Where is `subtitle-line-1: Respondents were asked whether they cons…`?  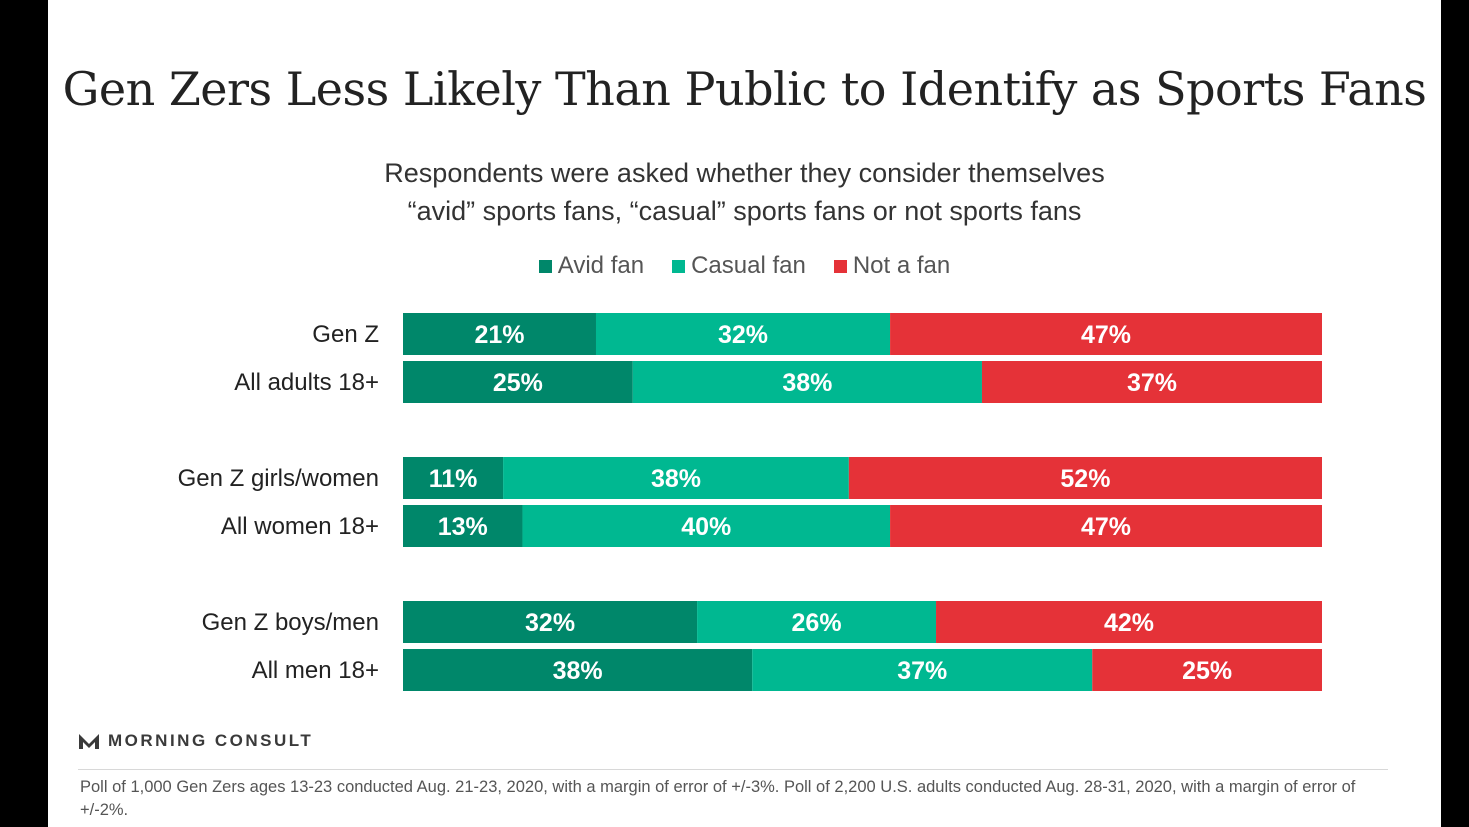 subtitle-line-1: Respondents were asked whether they cons… is located at coordinates (744, 173).